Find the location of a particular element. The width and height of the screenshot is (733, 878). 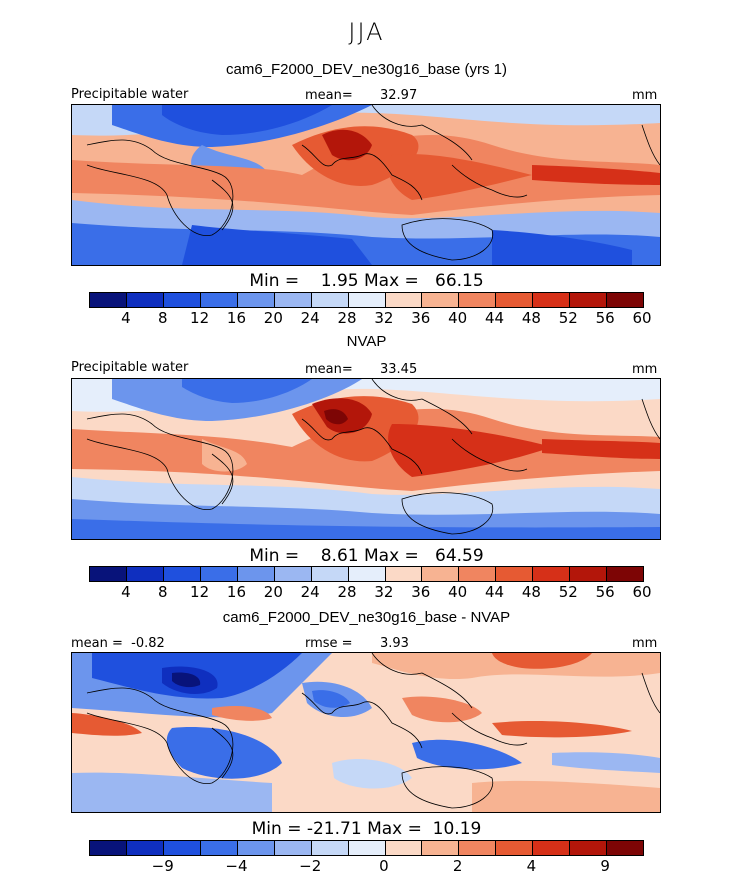

panel-2-map is located at coordinates (366, 459).